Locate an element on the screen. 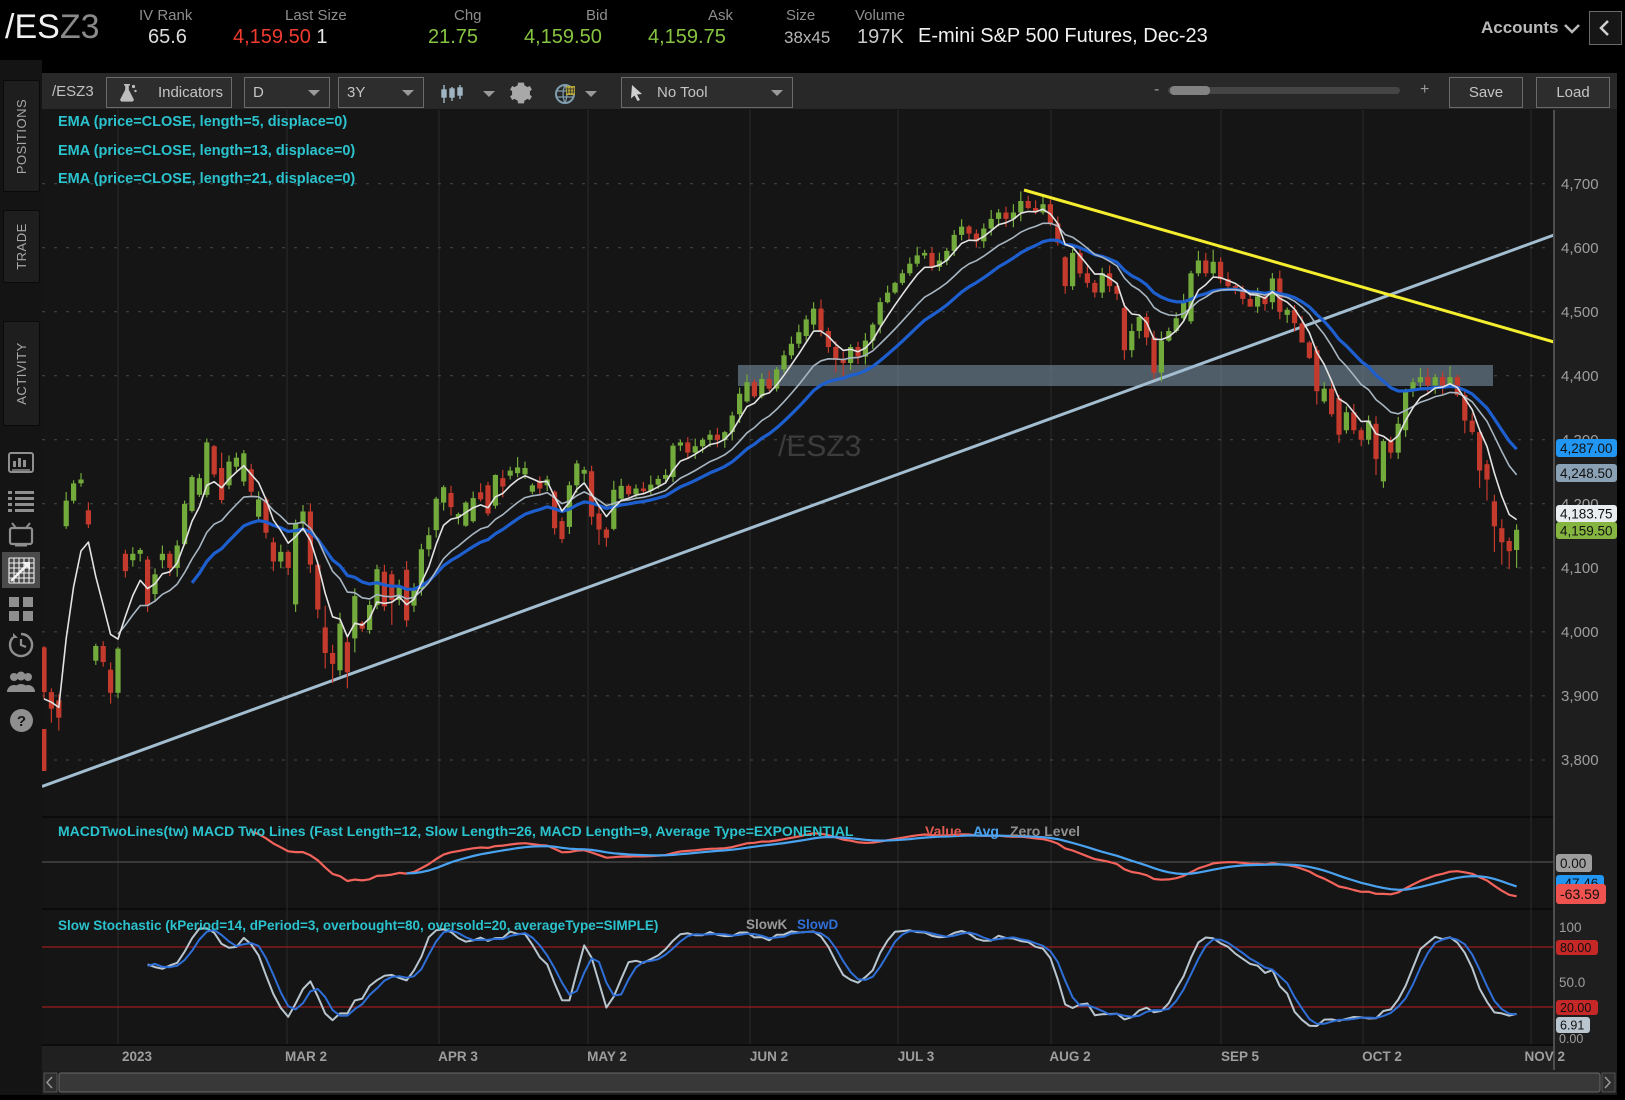  svg-text: 4,400 is located at coordinates (1580, 376).